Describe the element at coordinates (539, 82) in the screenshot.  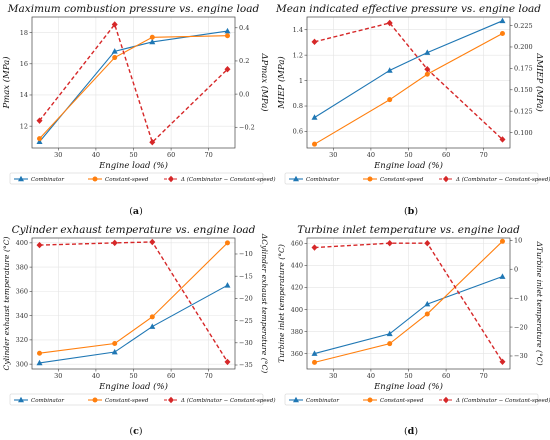
I see `y2-axis-label: ΔMIEP (MPa)` at that location.